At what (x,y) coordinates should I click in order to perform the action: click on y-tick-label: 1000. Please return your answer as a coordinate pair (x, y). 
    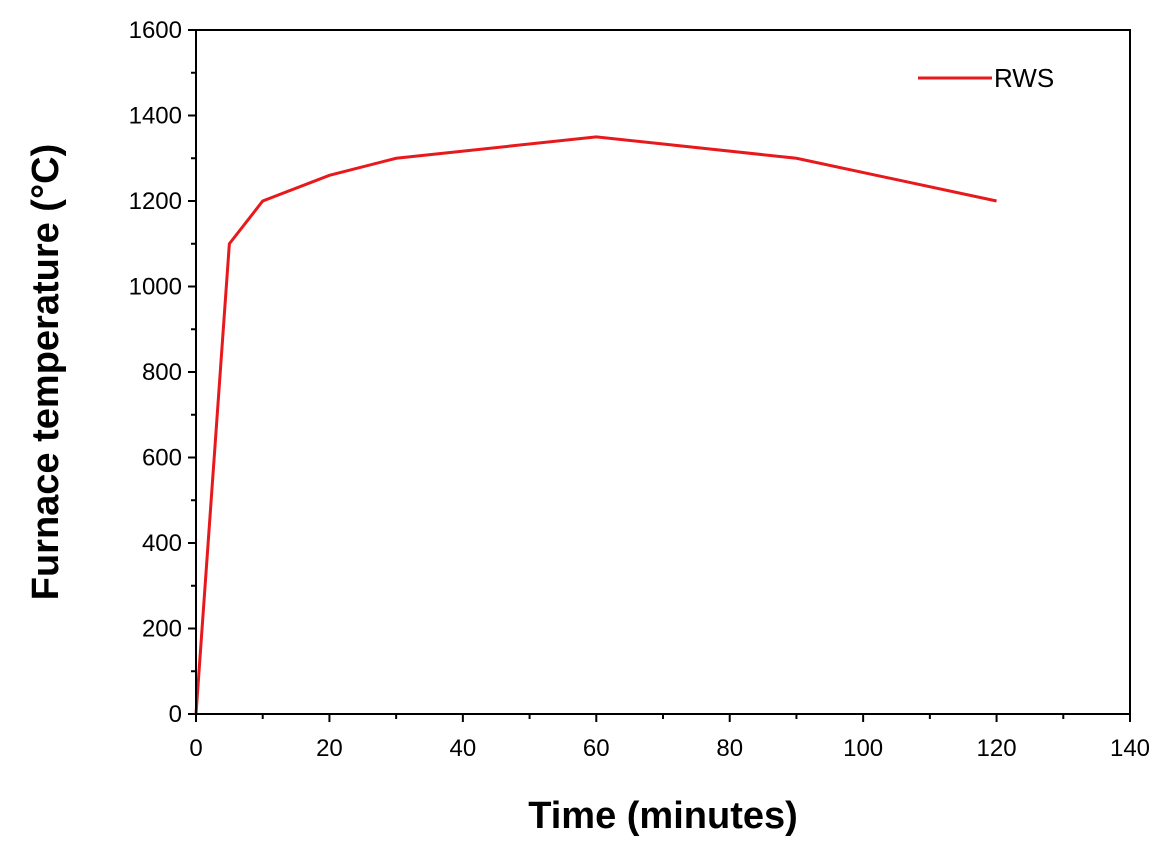
    Looking at the image, I should click on (155, 287).